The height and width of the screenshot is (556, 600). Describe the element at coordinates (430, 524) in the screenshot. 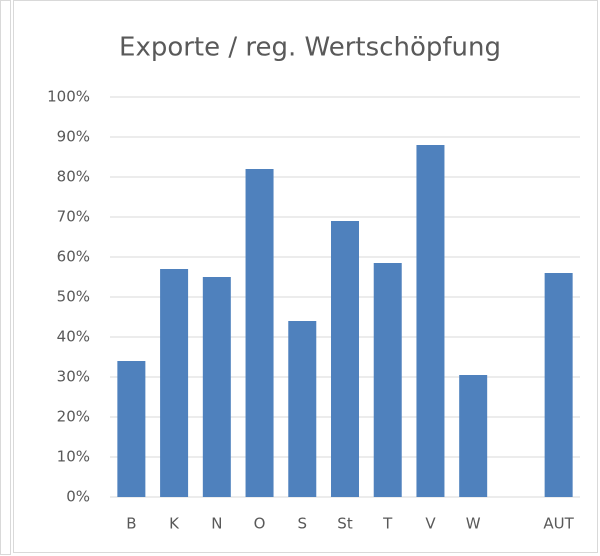

I see `x-tick-label: V` at that location.